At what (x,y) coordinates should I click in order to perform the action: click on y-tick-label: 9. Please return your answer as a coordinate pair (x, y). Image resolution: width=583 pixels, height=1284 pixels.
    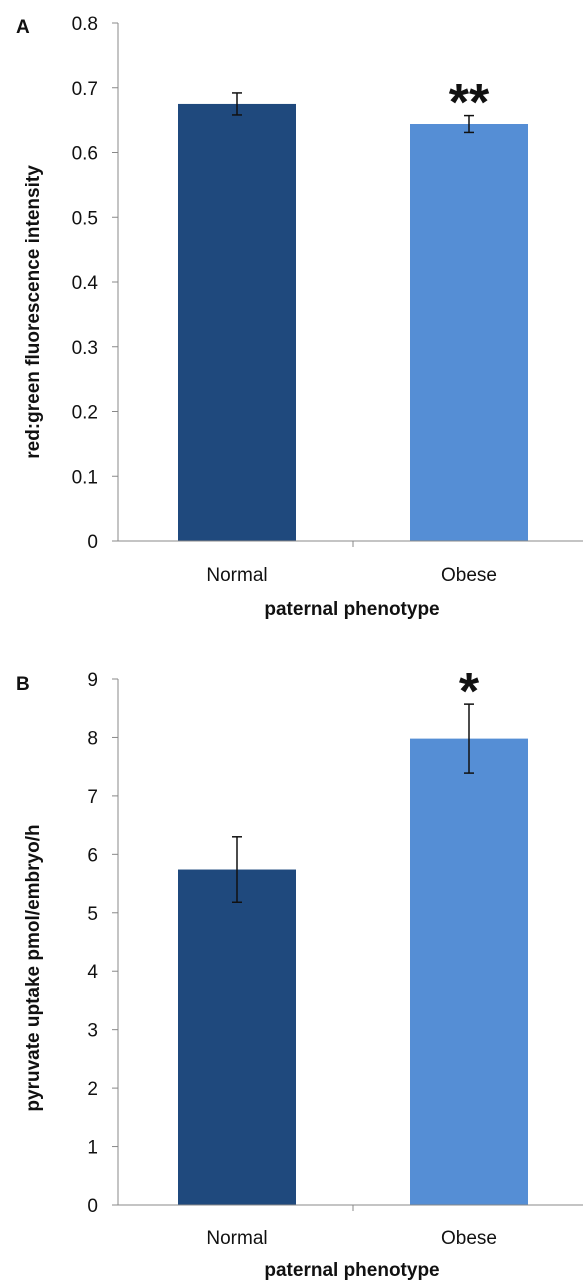
    Looking at the image, I should click on (92, 680).